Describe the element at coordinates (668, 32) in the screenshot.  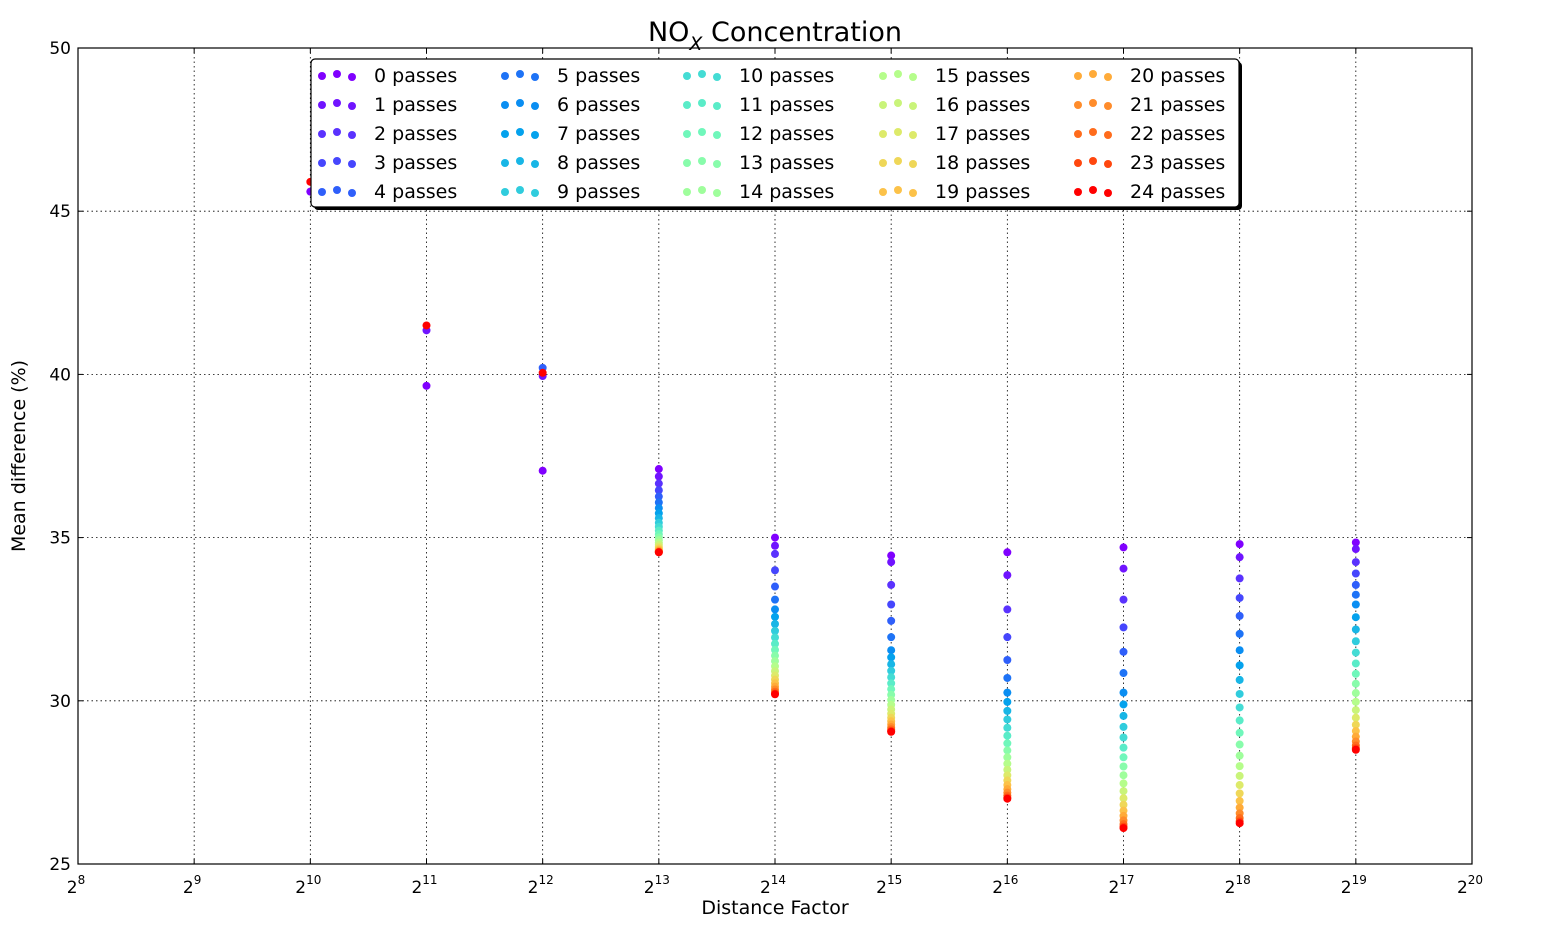
I see `chart-title-main: NO` at that location.